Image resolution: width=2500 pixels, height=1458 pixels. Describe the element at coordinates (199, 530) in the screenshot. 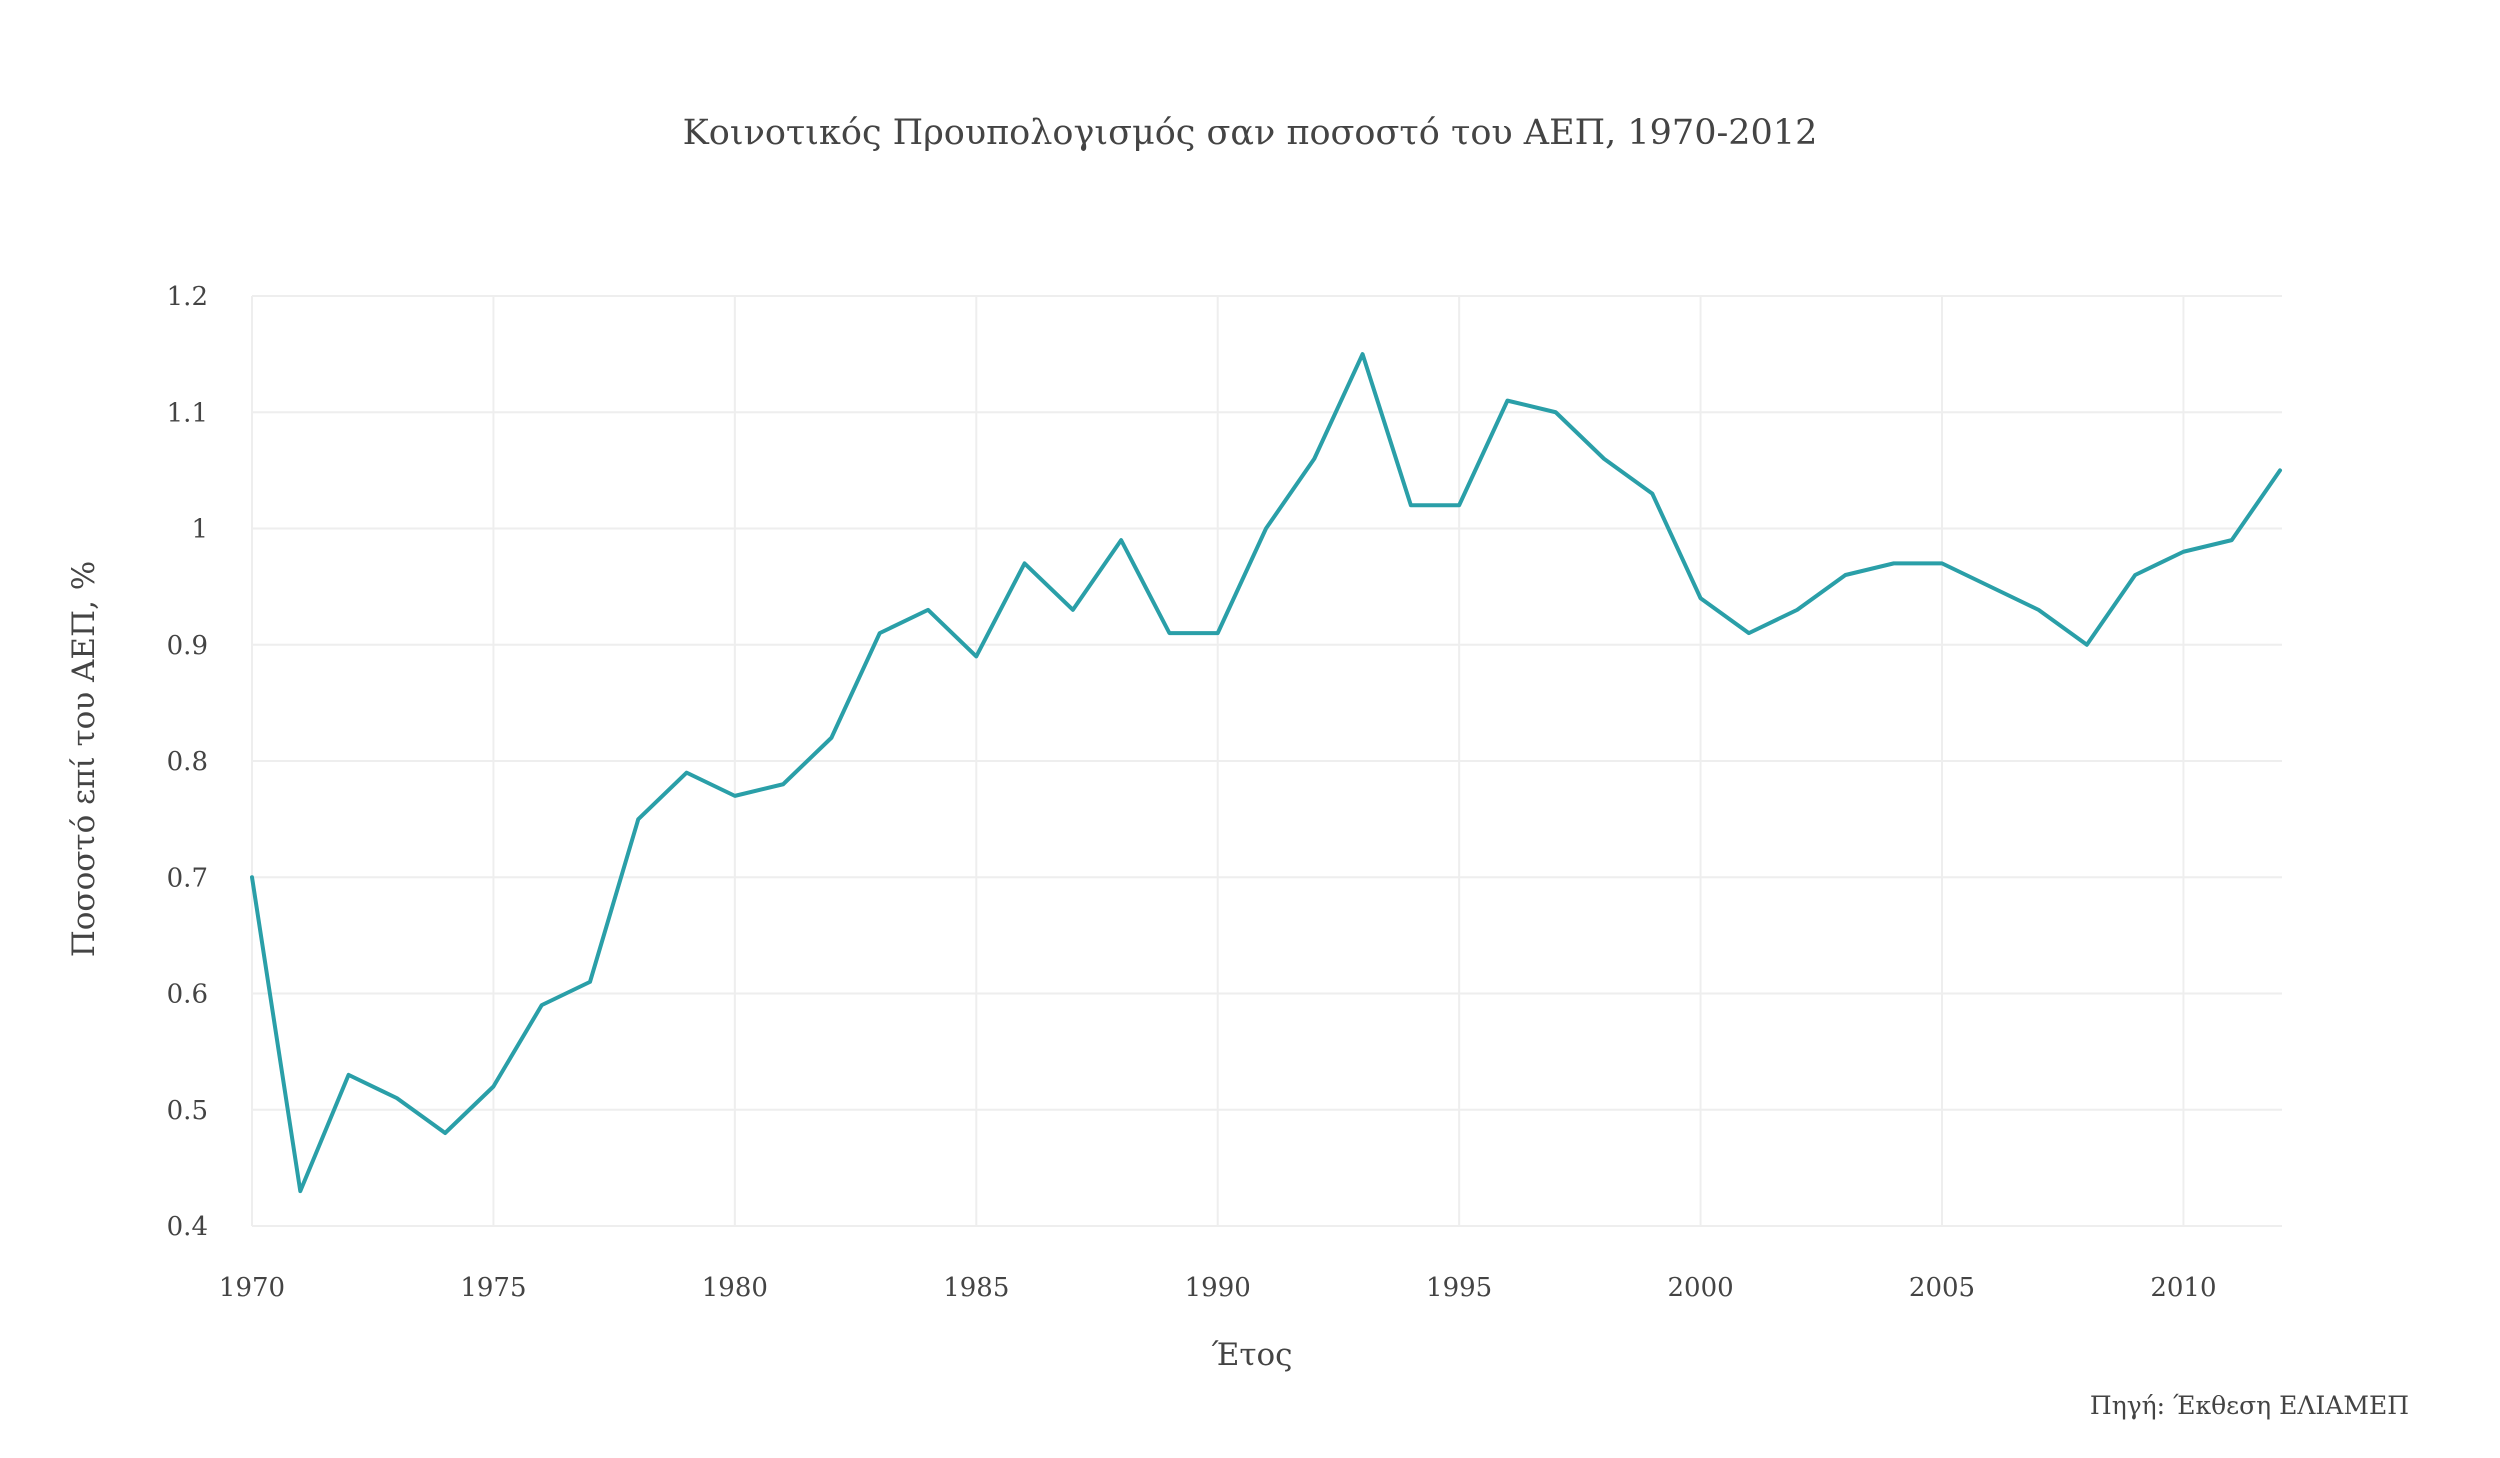

I see `y-tick-label: 1` at that location.